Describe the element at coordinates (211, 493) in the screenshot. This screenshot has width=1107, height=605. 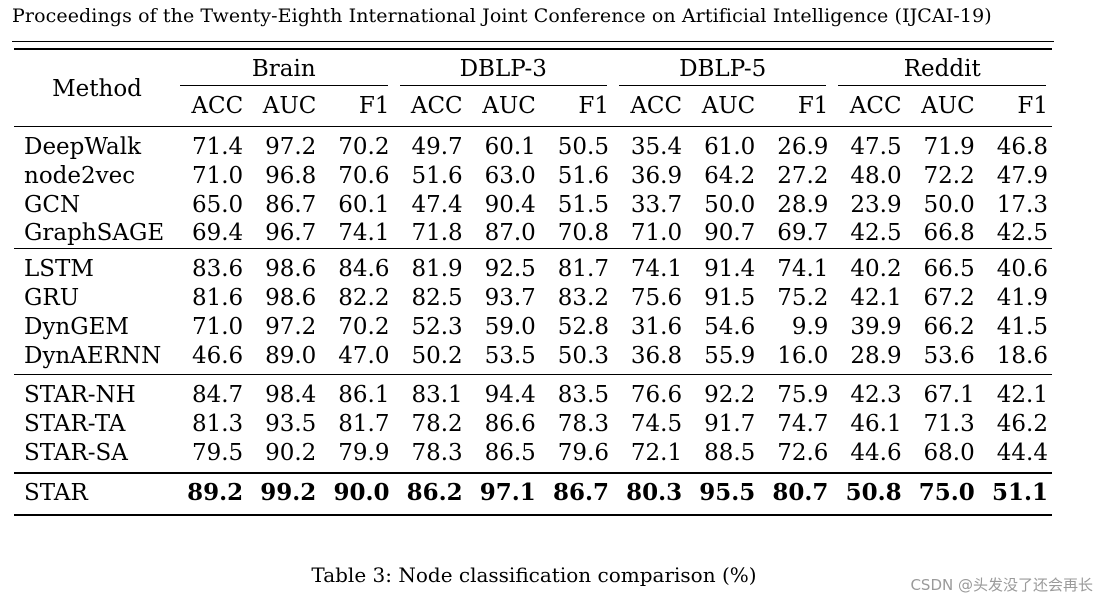
I see `value-cell: 89.2` at that location.